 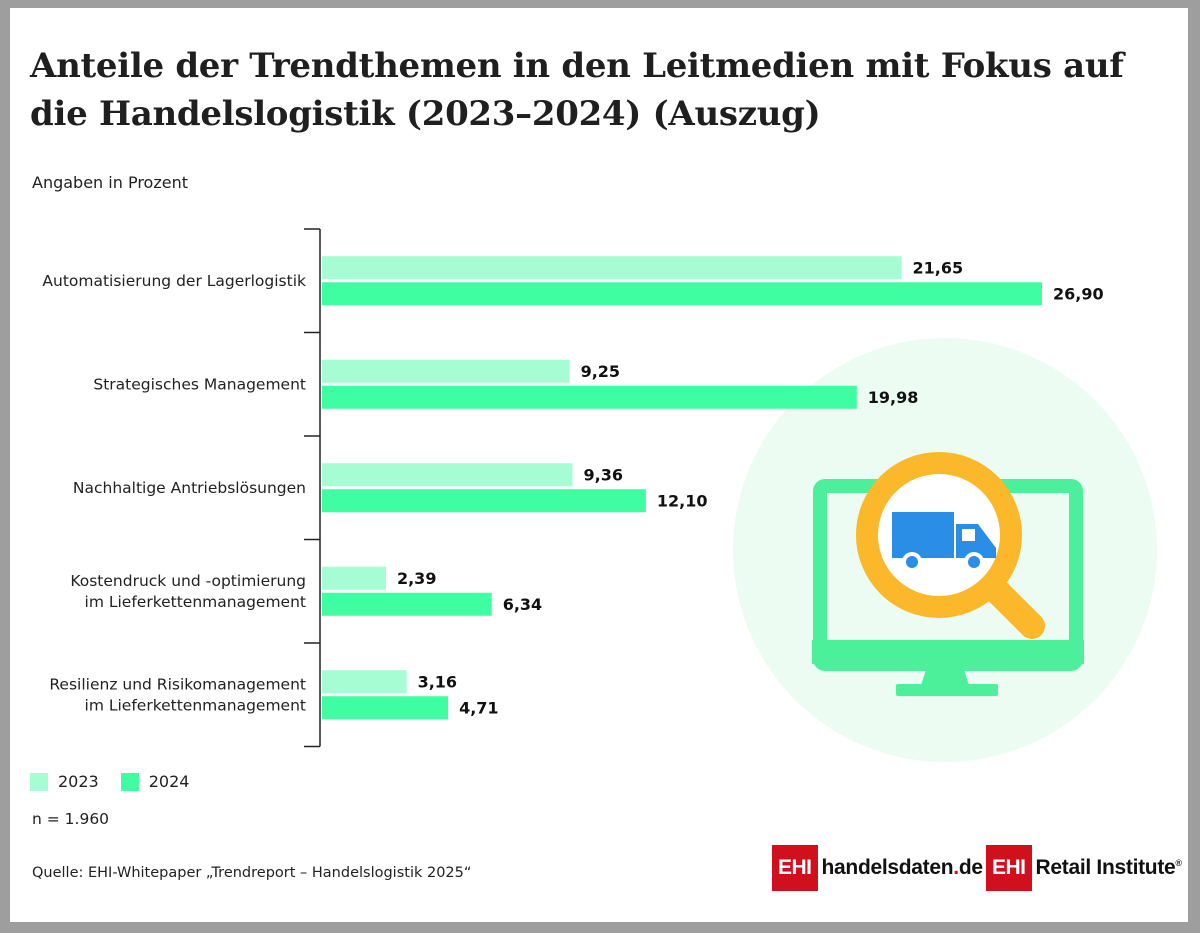 I want to click on value-label-2024: 12,10, so click(x=682, y=500).